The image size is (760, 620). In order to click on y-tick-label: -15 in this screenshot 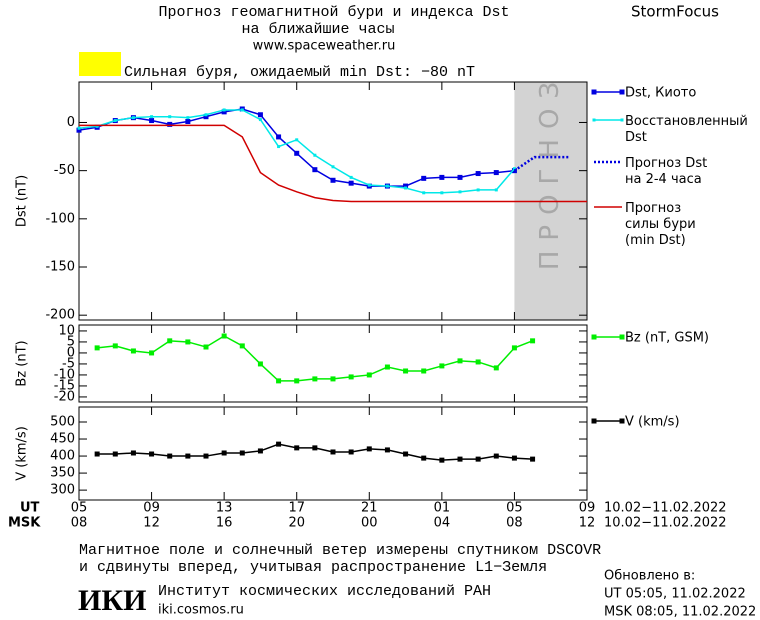, I will do `click(64, 385)`.